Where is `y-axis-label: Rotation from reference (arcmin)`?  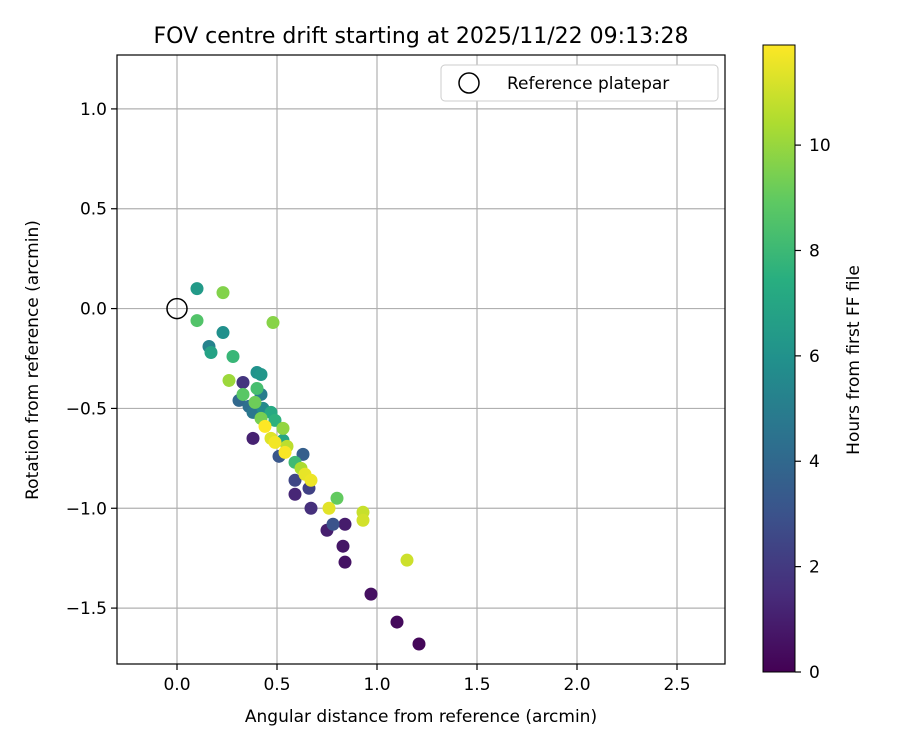 y-axis-label: Rotation from reference (arcmin) is located at coordinates (33, 360).